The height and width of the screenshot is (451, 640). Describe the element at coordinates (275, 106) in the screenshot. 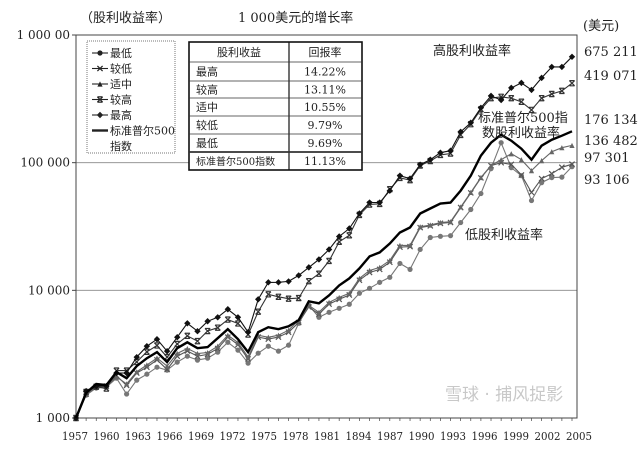

I see `table-frame` at that location.